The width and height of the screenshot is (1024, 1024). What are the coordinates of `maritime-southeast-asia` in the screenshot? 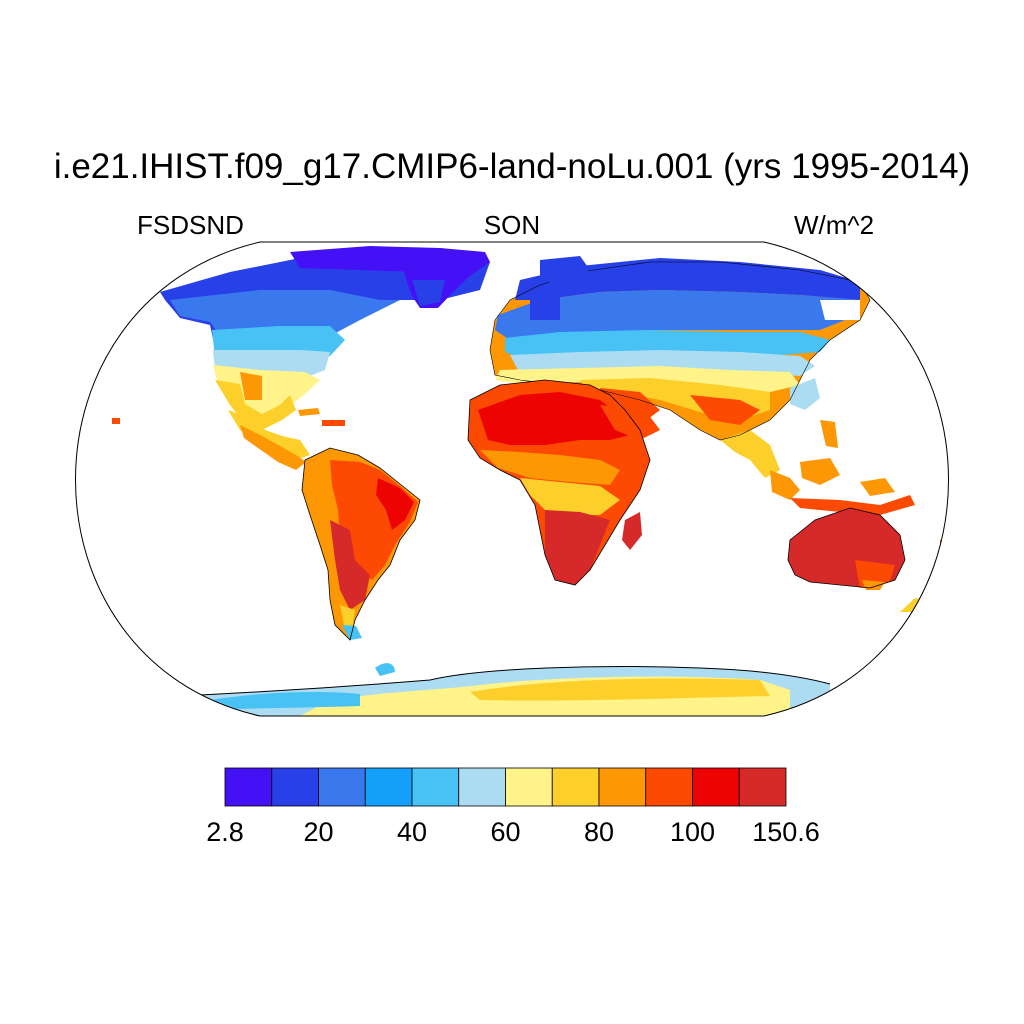 It's located at (859, 502).